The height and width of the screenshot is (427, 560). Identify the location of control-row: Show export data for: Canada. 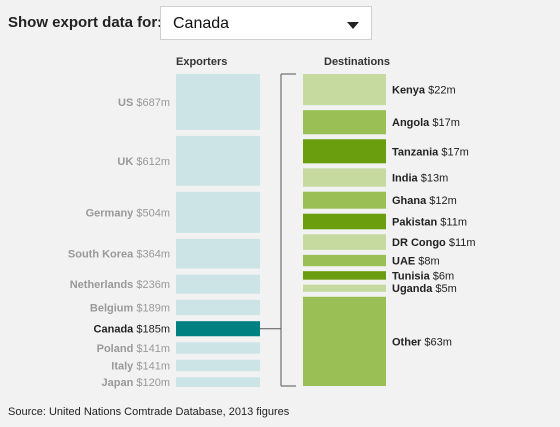
(280, 23).